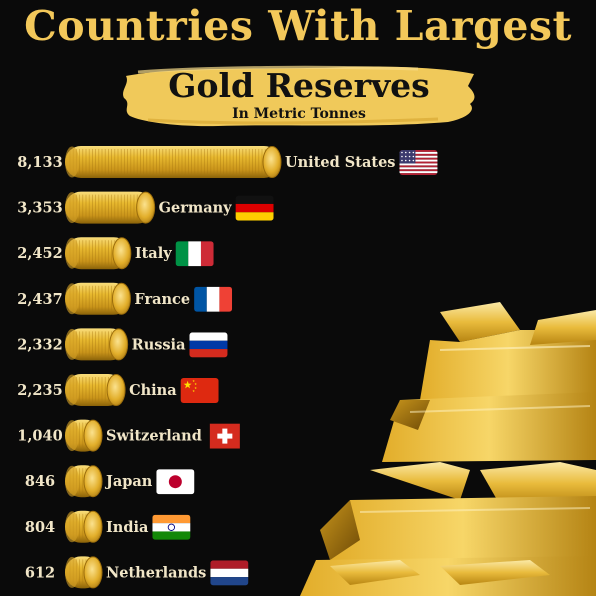 The image size is (596, 596). Describe the element at coordinates (196, 208) in the screenshot. I see `country-label: Germany` at that location.